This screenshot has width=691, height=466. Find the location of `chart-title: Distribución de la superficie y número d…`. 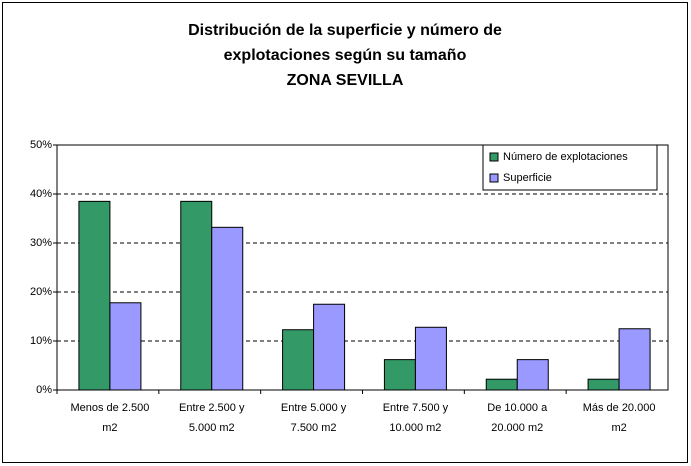

chart-title: Distribución de la superficie y número d… is located at coordinates (345, 30).